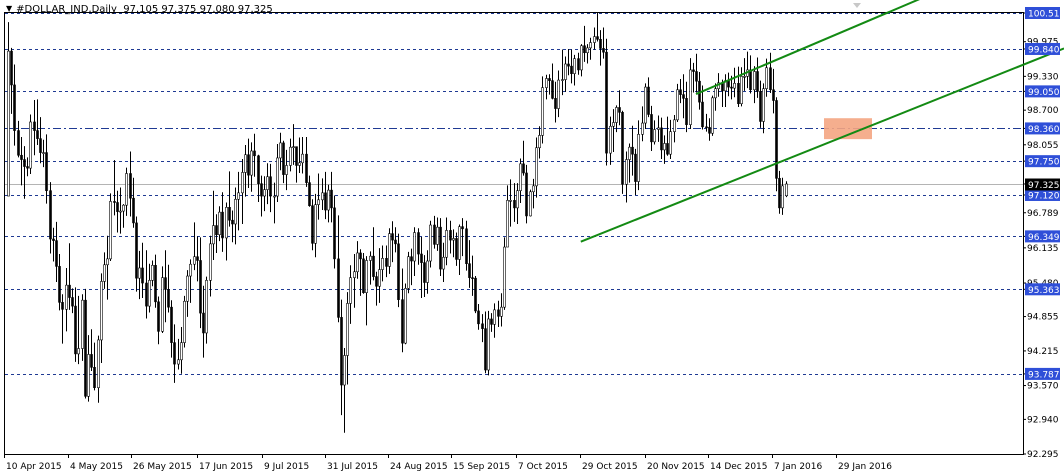  I want to click on highlight-zone, so click(848, 129).